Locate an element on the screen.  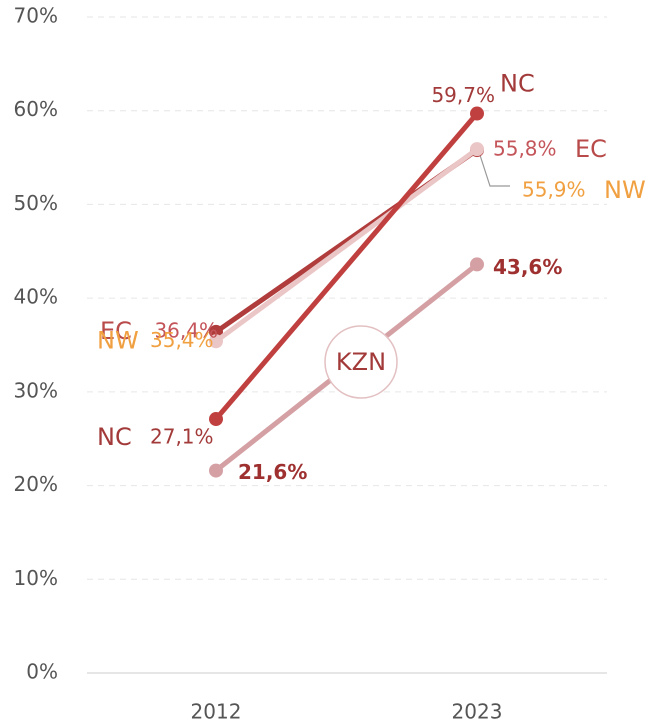
x-tick-label: 2023 is located at coordinates (477, 712).